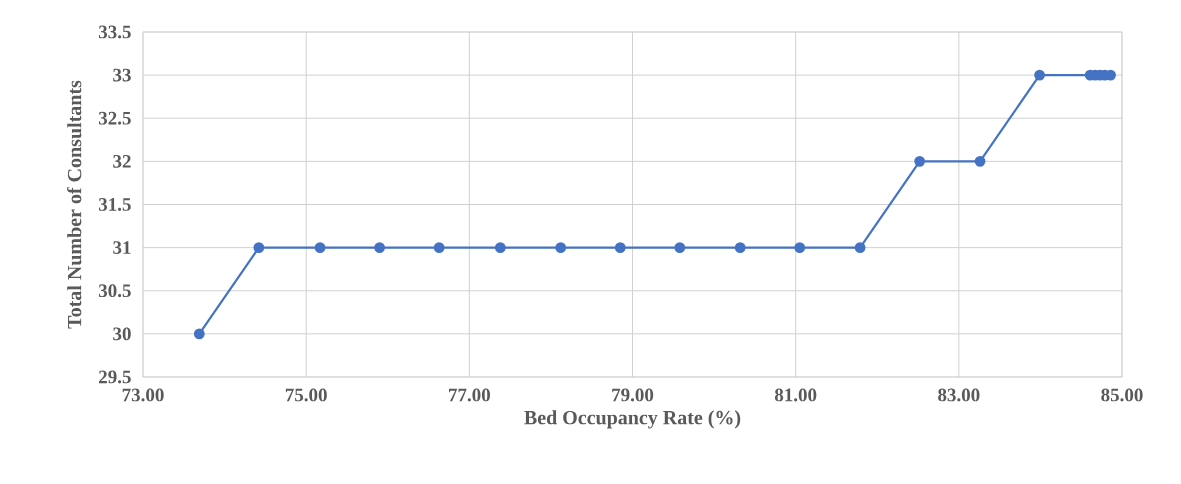  What do you see at coordinates (122, 334) in the screenshot?
I see `y-tick-label: 30` at bounding box center [122, 334].